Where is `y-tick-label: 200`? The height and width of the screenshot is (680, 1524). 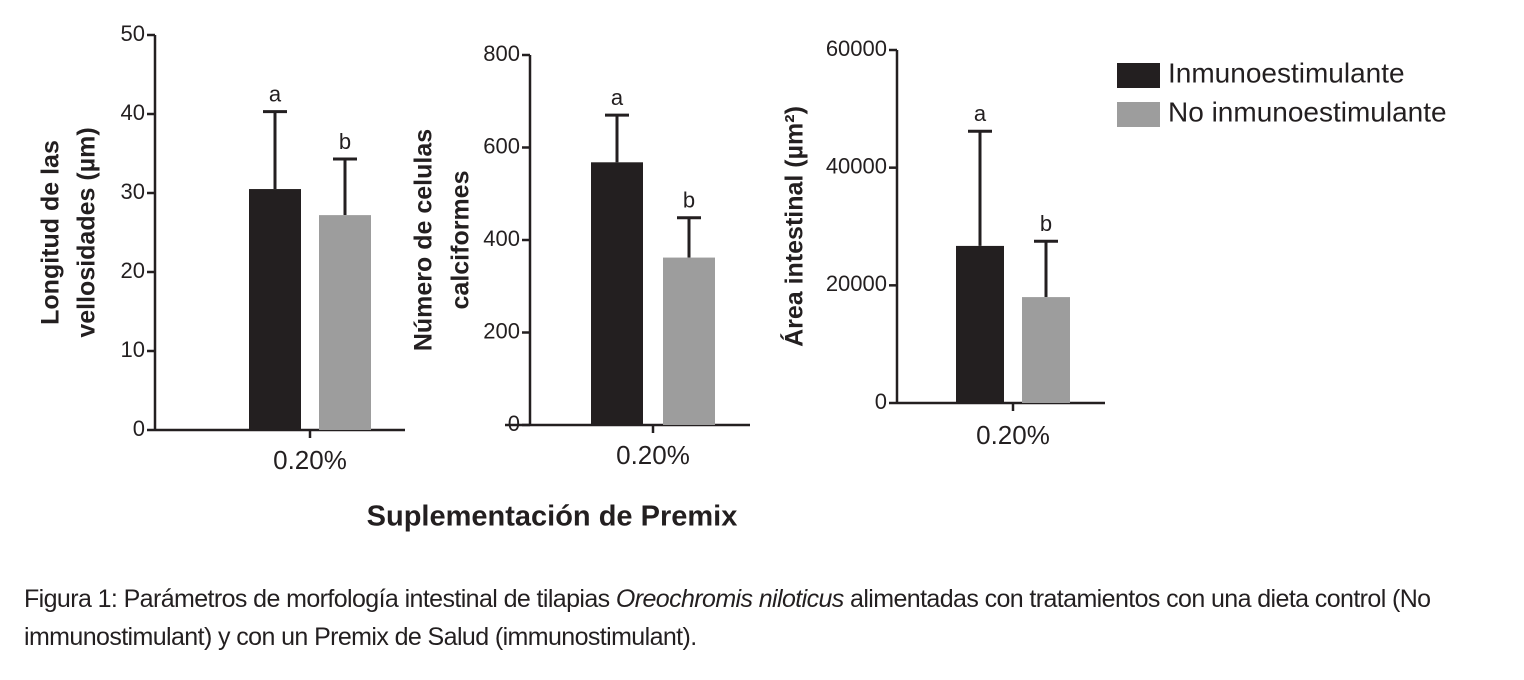 y-tick-label: 200 is located at coordinates (501, 330).